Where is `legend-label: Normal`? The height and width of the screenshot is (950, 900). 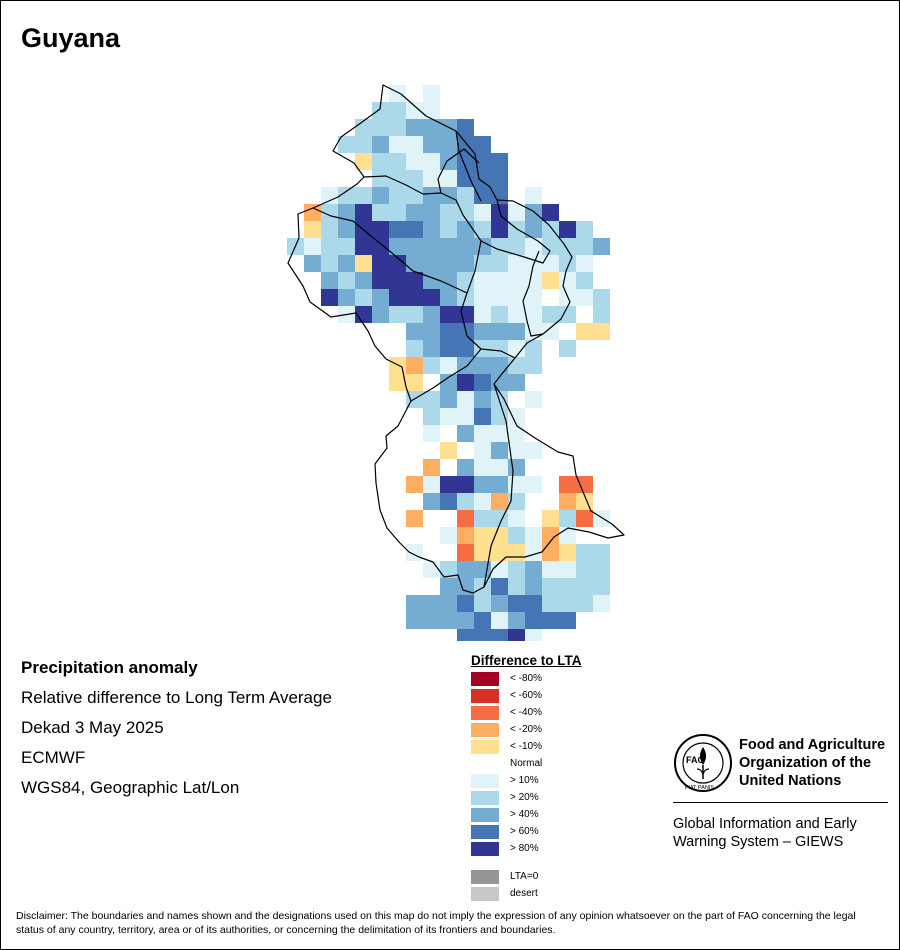
legend-label: Normal is located at coordinates (526, 763).